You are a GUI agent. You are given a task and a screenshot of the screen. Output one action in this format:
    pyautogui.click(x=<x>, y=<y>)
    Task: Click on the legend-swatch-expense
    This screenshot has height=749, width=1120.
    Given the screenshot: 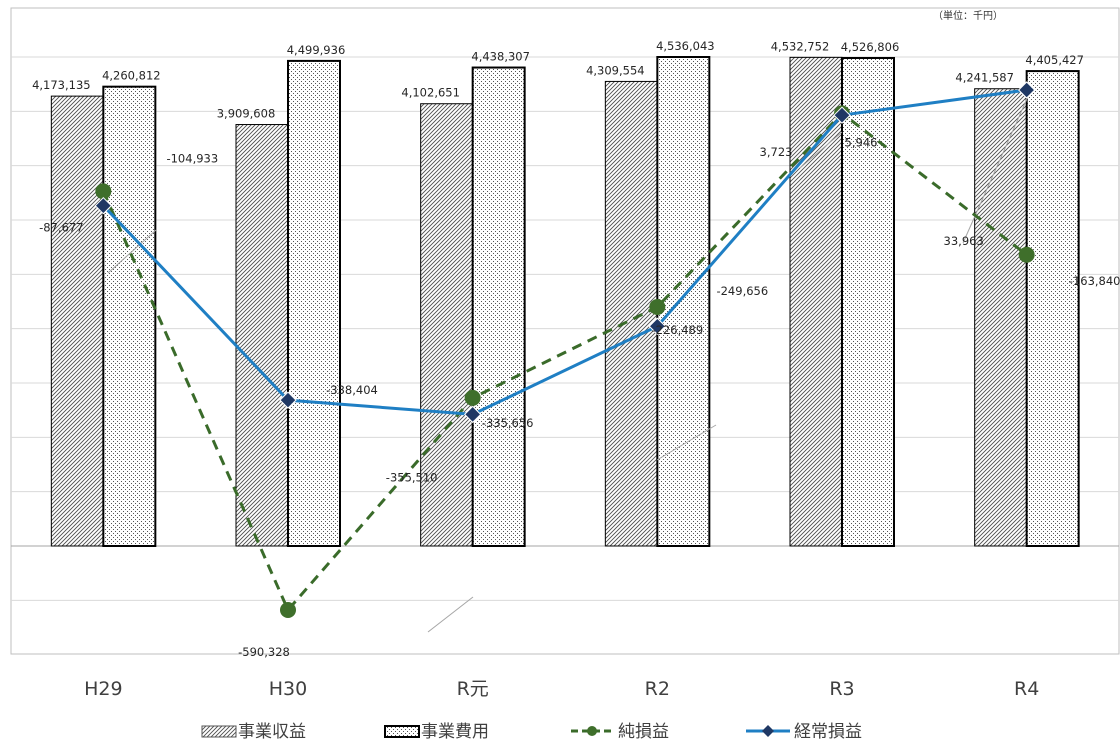 What is the action you would take?
    pyautogui.click(x=402, y=731)
    